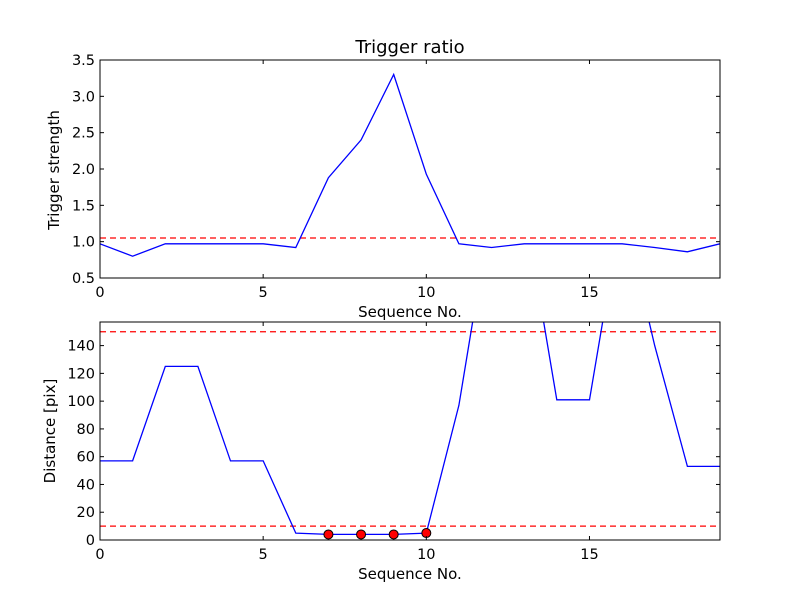  What do you see at coordinates (81, 374) in the screenshot?
I see `y-tick-label: 120` at bounding box center [81, 374].